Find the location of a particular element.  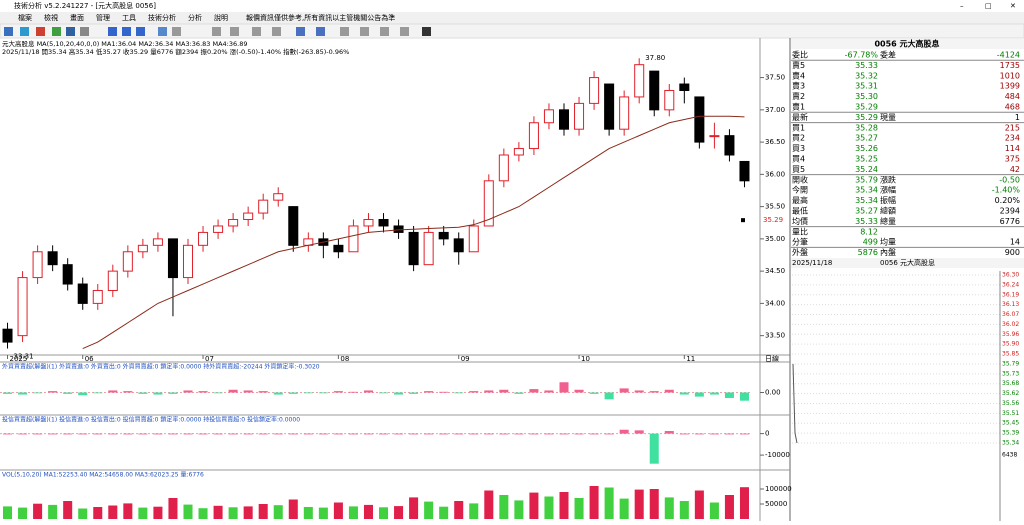

menu-item: 技術分析 is located at coordinates (162, 17).